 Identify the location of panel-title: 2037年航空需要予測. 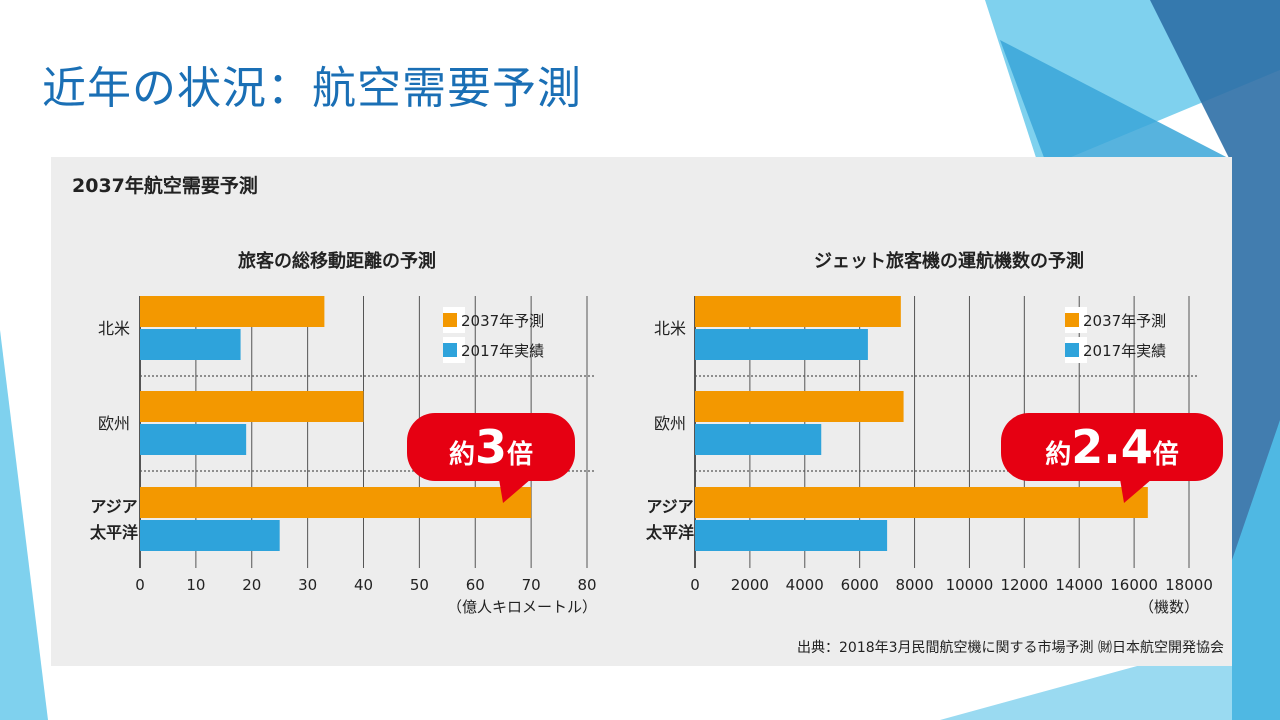
(165, 186).